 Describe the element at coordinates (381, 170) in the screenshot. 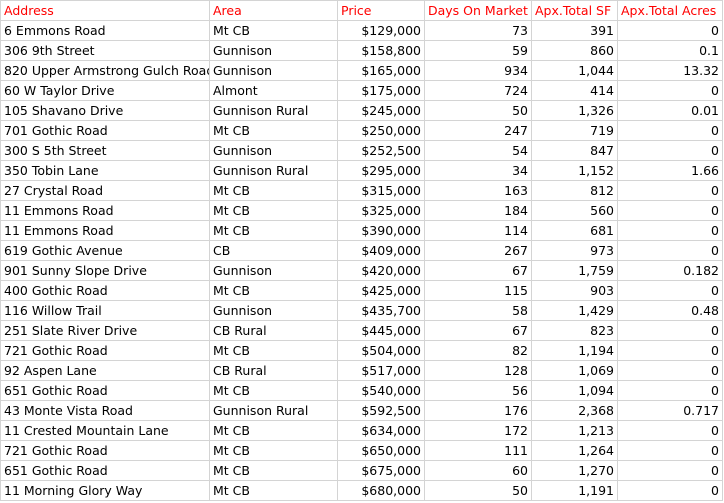

I see `cell-price: $295,000` at that location.